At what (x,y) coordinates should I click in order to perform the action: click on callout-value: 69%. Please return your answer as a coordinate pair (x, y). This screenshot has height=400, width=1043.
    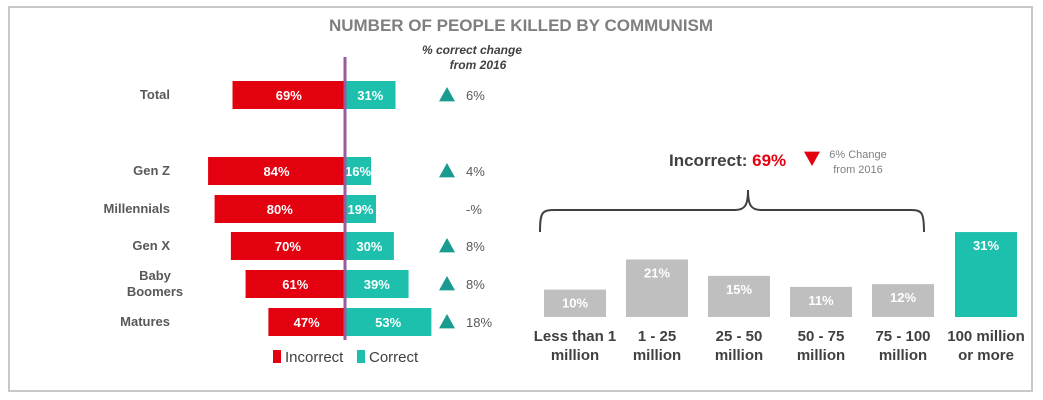
    Looking at the image, I should click on (769, 160).